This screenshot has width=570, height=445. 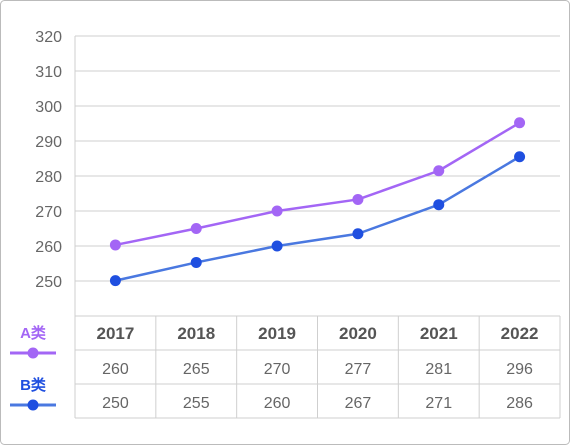 What do you see at coordinates (48, 107) in the screenshot?
I see `y-tick-label: 300` at bounding box center [48, 107].